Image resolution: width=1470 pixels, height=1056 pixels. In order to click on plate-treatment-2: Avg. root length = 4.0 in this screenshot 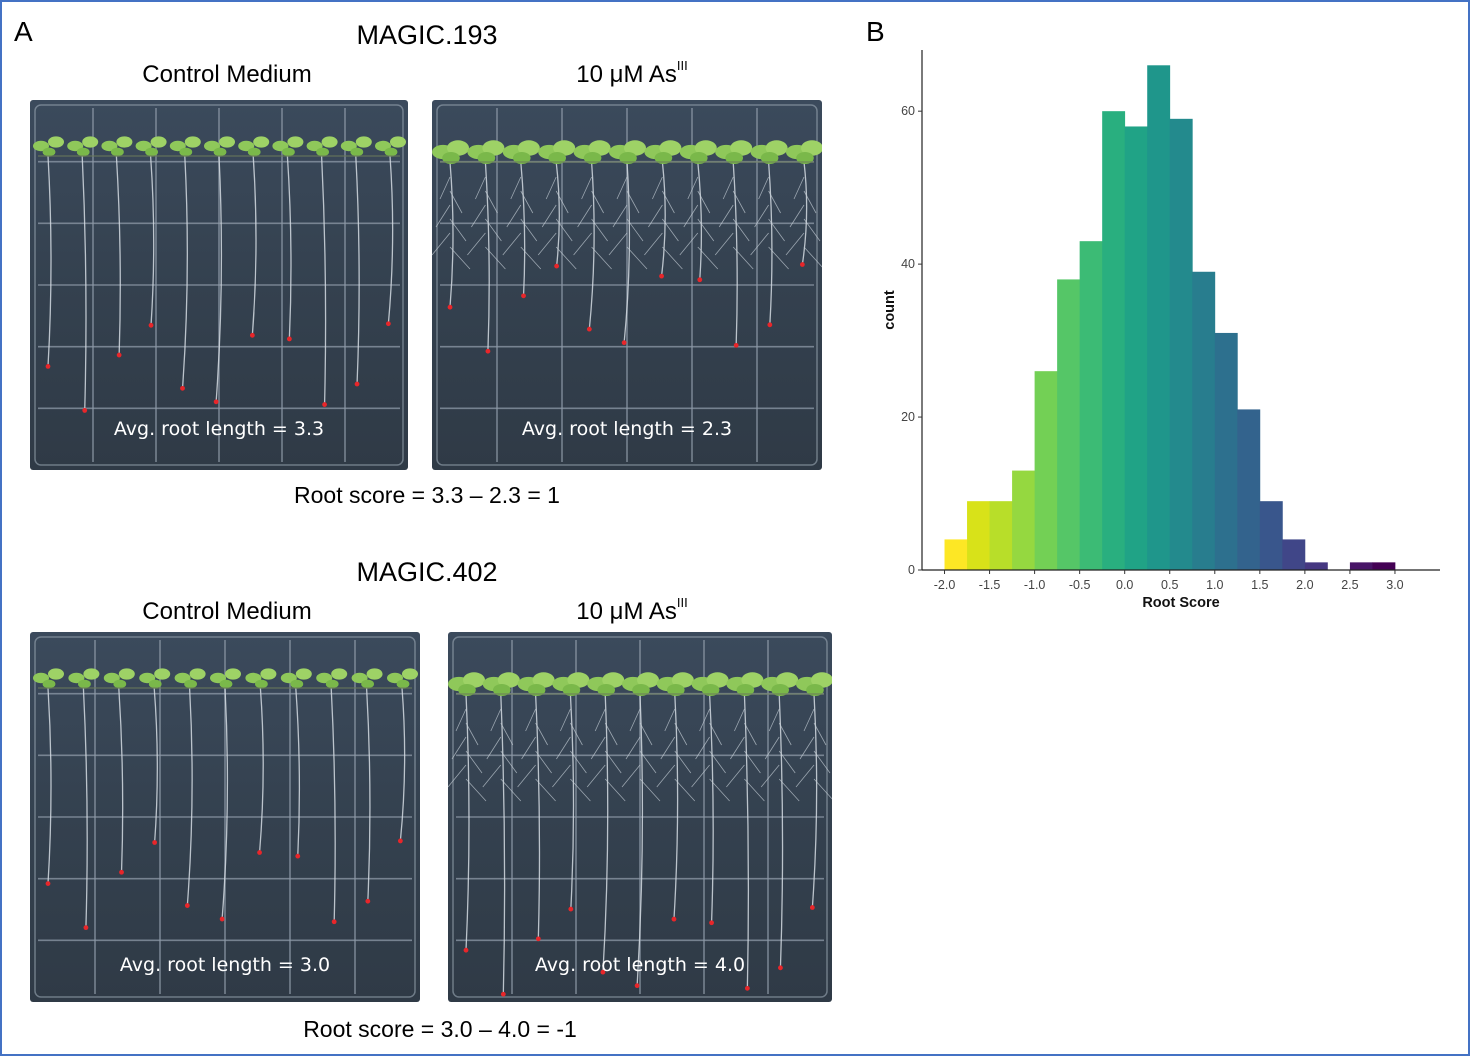, I will do `click(640, 817)`.